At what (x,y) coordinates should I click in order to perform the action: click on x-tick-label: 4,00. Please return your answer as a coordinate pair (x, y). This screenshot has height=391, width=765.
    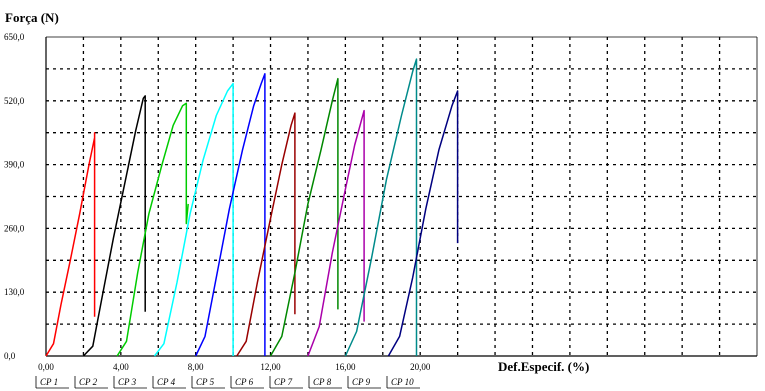
    Looking at the image, I should click on (121, 367).